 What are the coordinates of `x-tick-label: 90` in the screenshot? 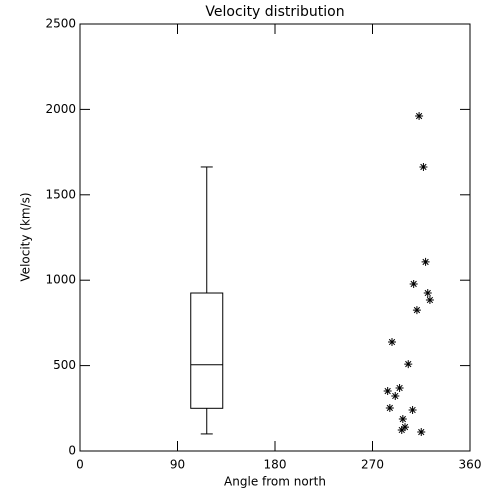 It's located at (177, 465).